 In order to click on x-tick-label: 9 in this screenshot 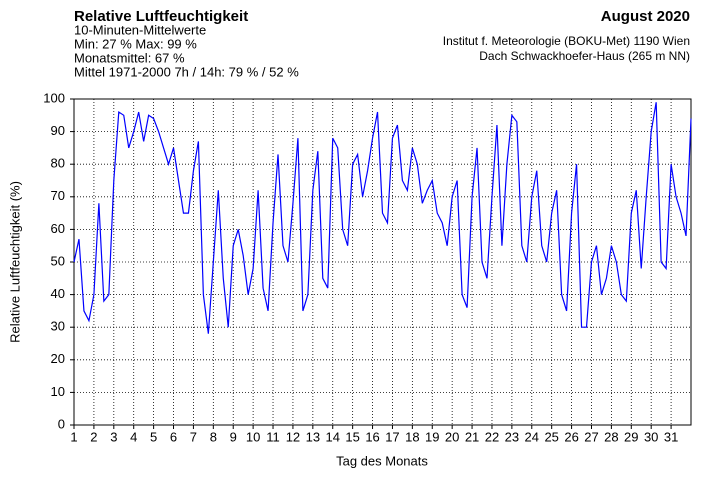, I will do `click(233, 436)`.